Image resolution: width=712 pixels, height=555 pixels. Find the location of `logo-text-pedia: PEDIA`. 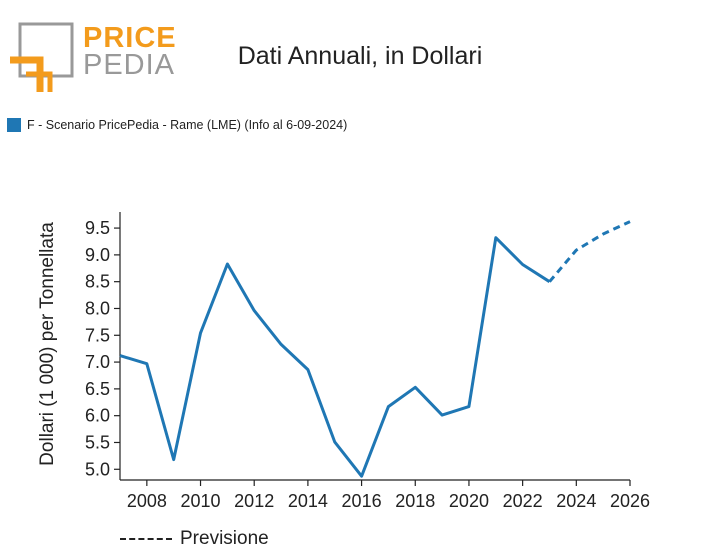

logo-text-pedia: PEDIA is located at coordinates (129, 65).